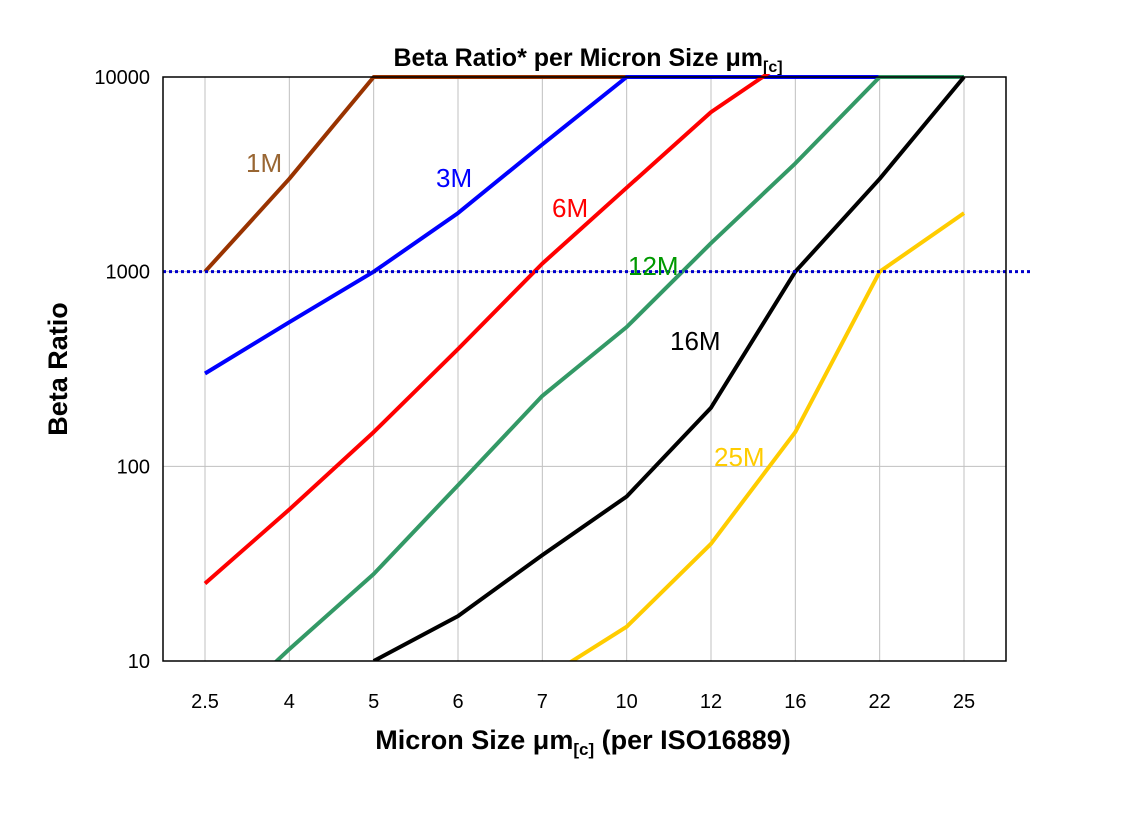 This screenshot has height=814, width=1128. Describe the element at coordinates (583, 749) in the screenshot. I see `x-axis-label-subscript: [c]` at that location.